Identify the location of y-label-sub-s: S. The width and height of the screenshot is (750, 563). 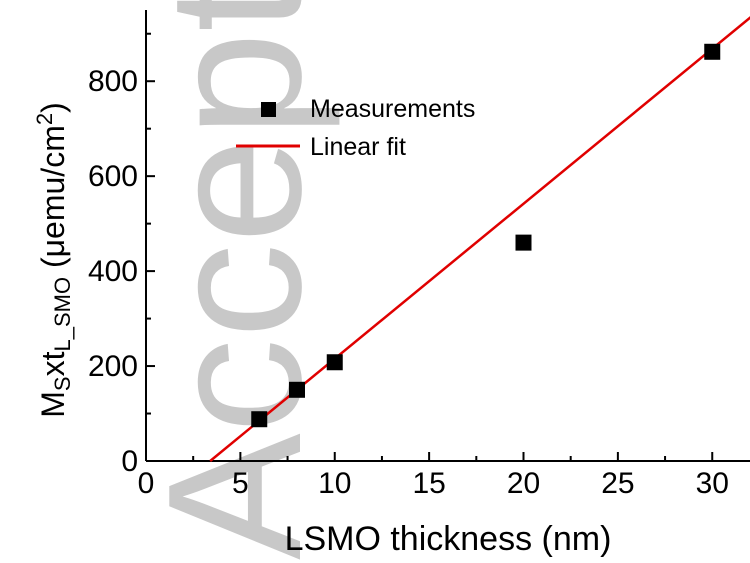
(62, 383).